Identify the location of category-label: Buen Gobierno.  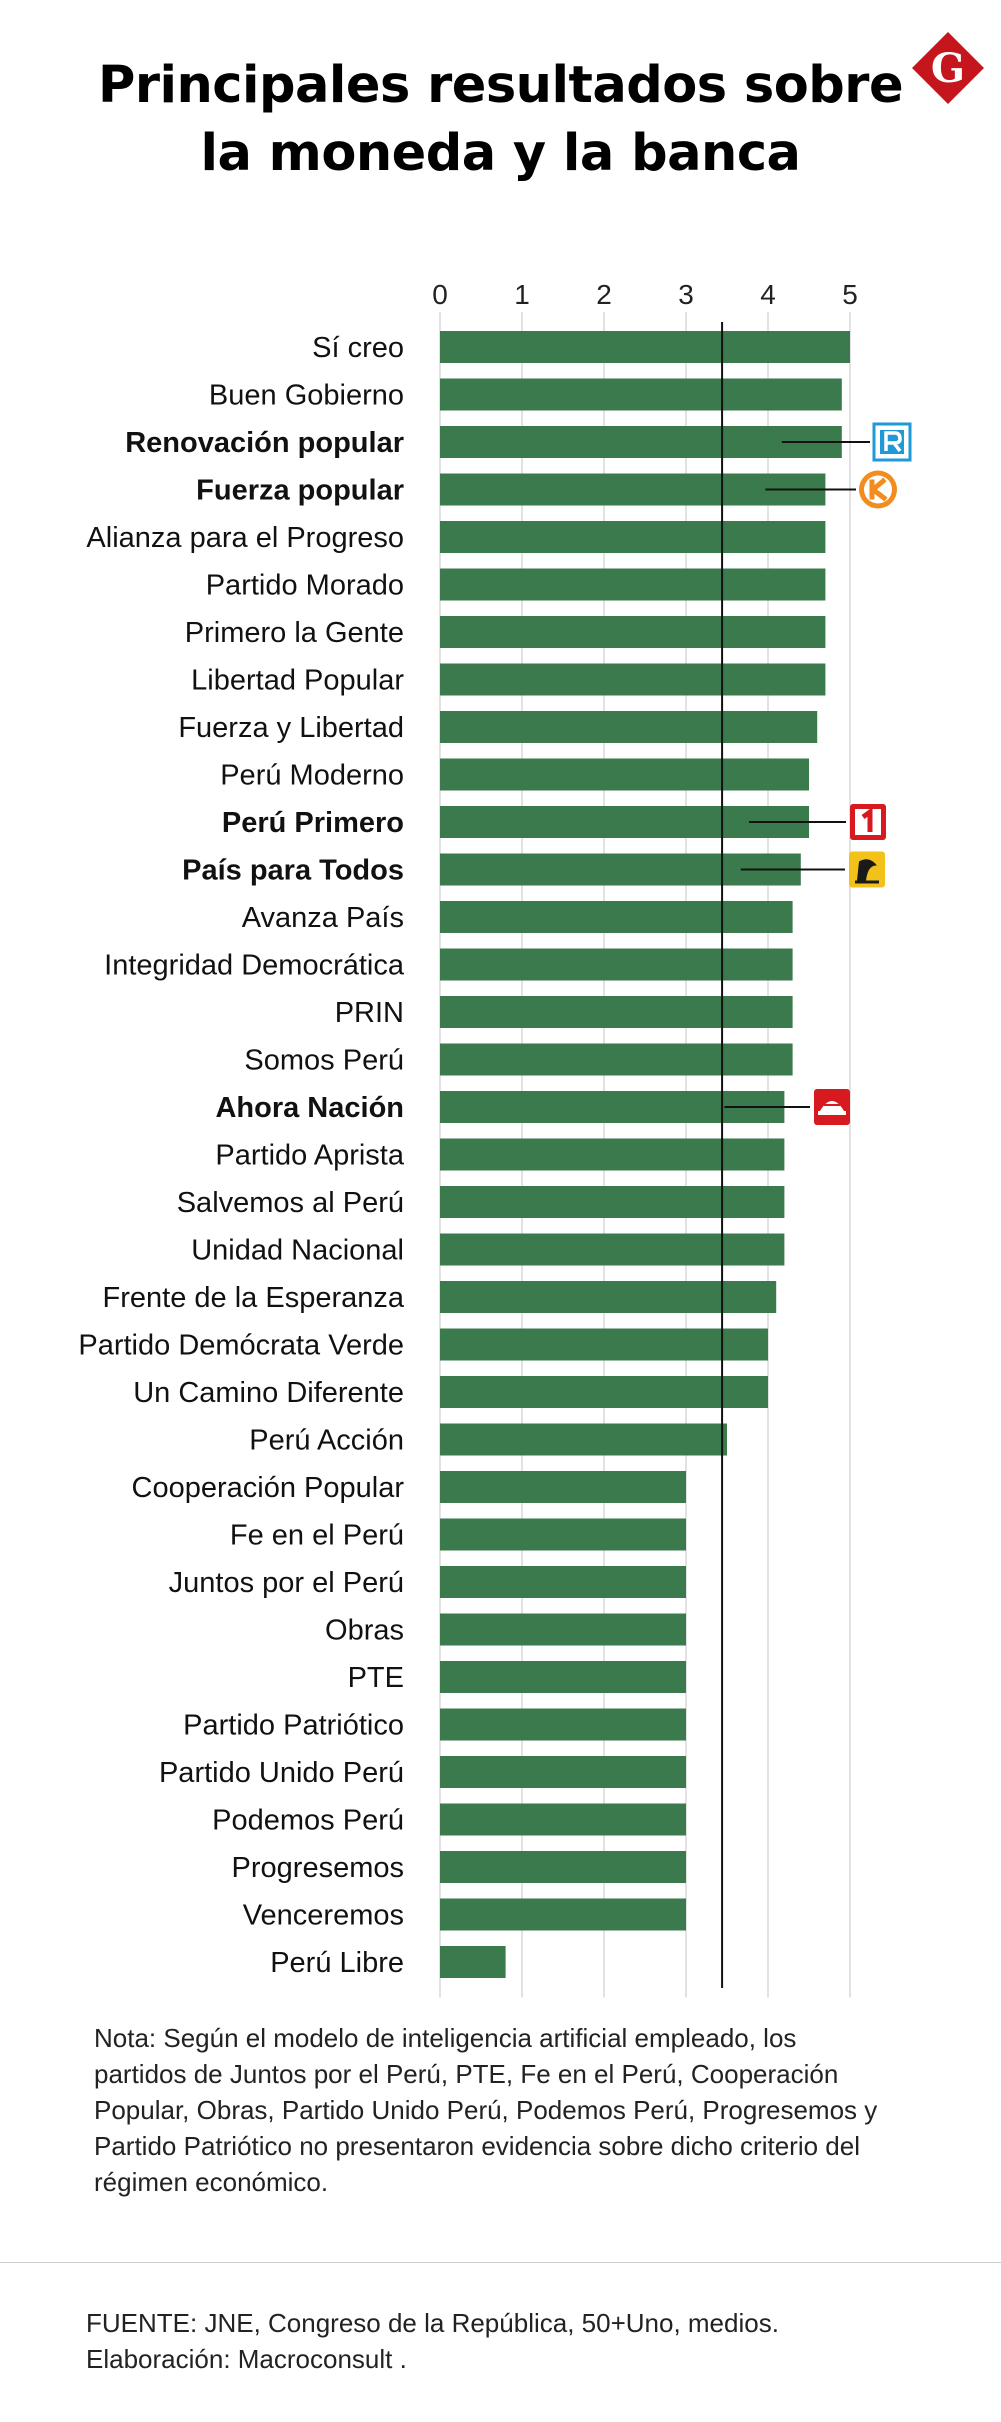
(306, 396).